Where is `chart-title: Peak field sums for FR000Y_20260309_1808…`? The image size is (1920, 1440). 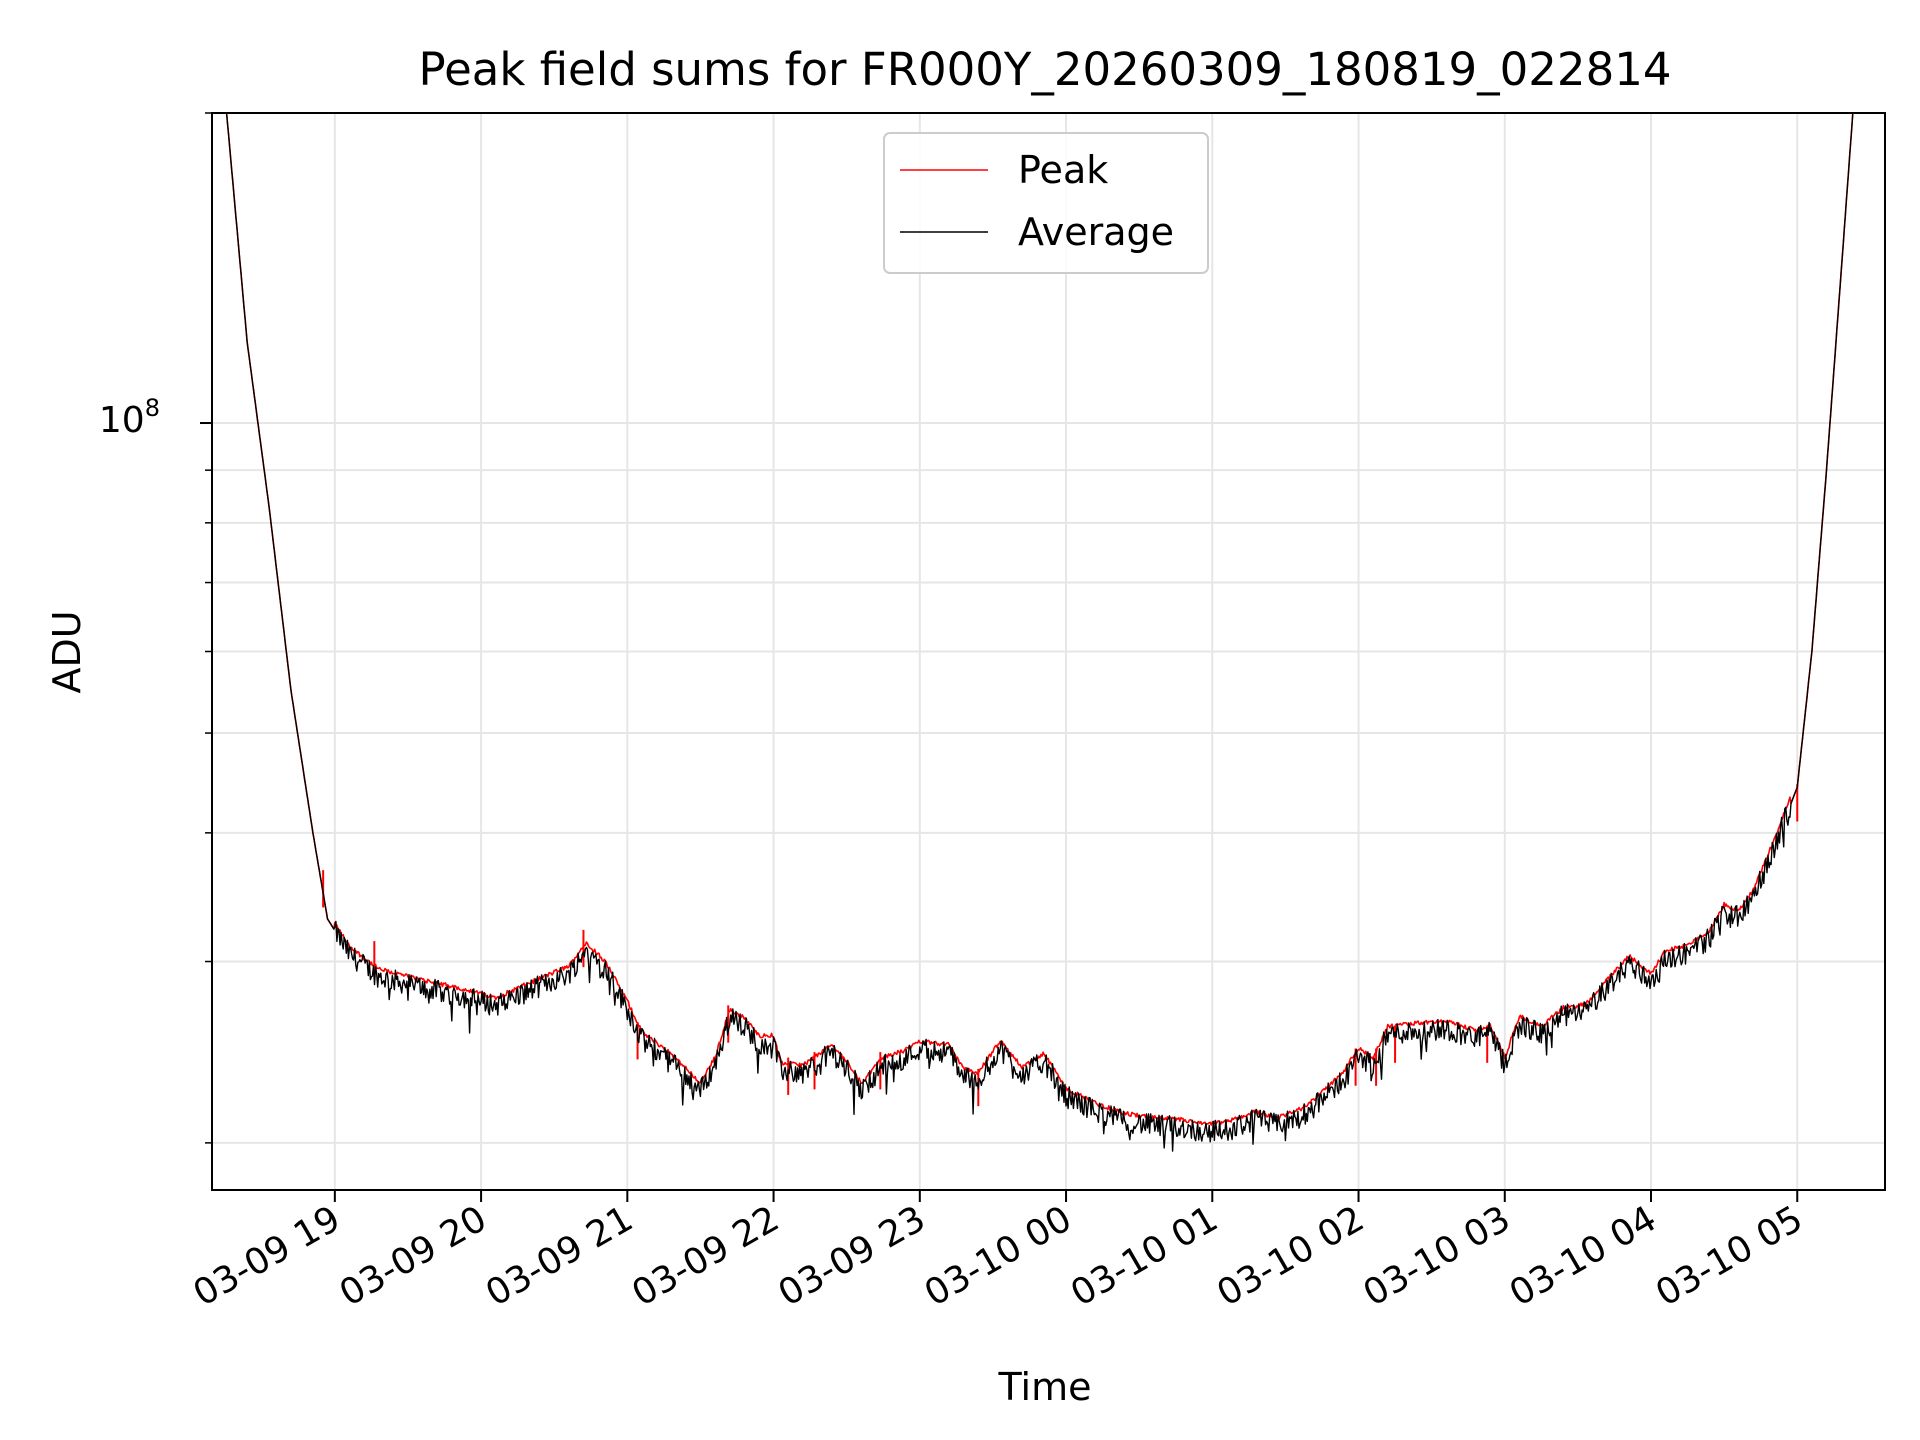 chart-title: Peak field sums for FR000Y_20260309_1808… is located at coordinates (1045, 69).